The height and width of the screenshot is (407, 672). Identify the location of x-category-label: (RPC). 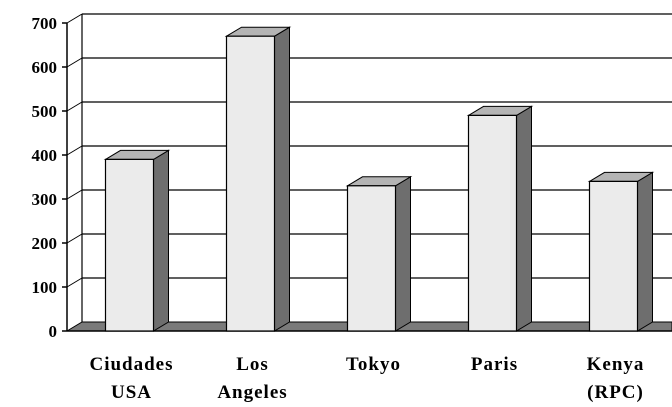
(615, 392).